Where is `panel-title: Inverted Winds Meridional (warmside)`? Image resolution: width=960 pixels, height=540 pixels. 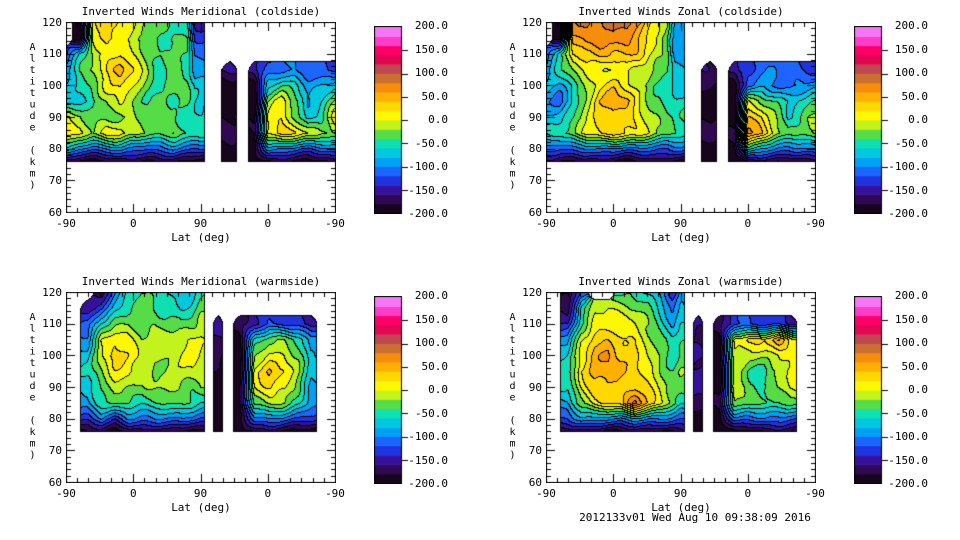 panel-title: Inverted Winds Meridional (warmside) is located at coordinates (201, 281).